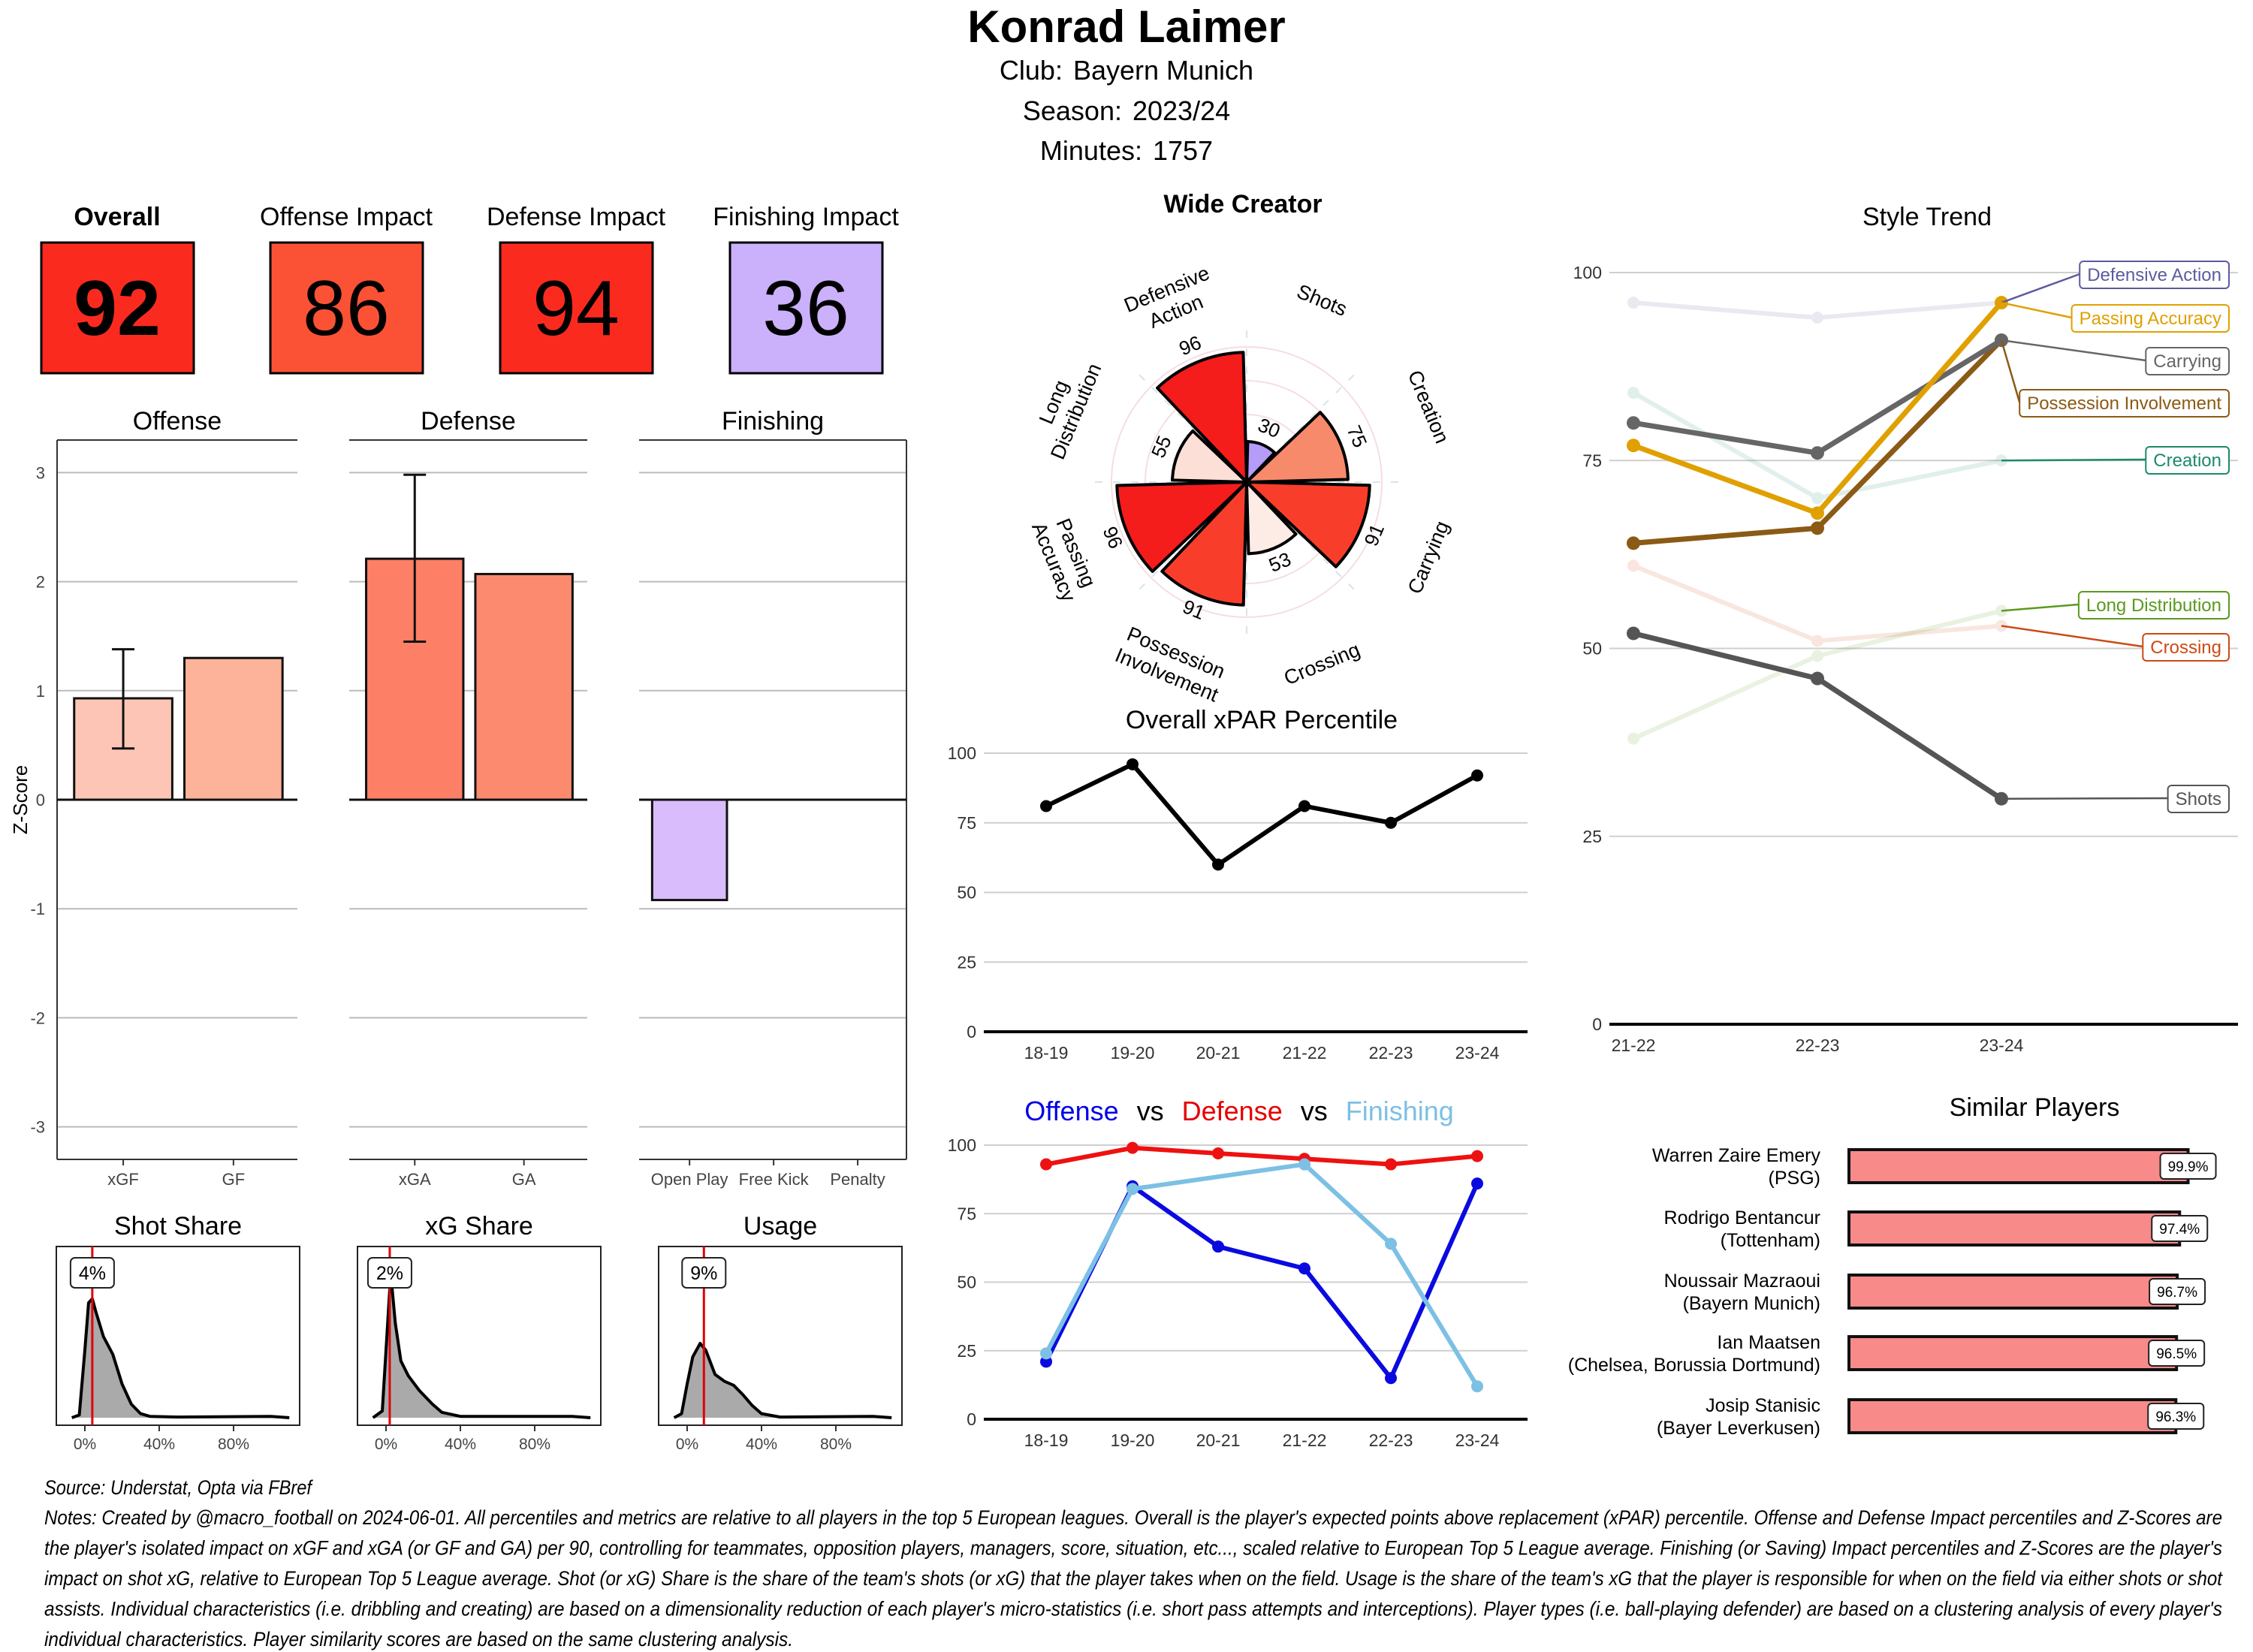 The image size is (2253, 1652). Describe the element at coordinates (1172, 664) in the screenshot. I see `category-label: PossessionInvolvement` at that location.